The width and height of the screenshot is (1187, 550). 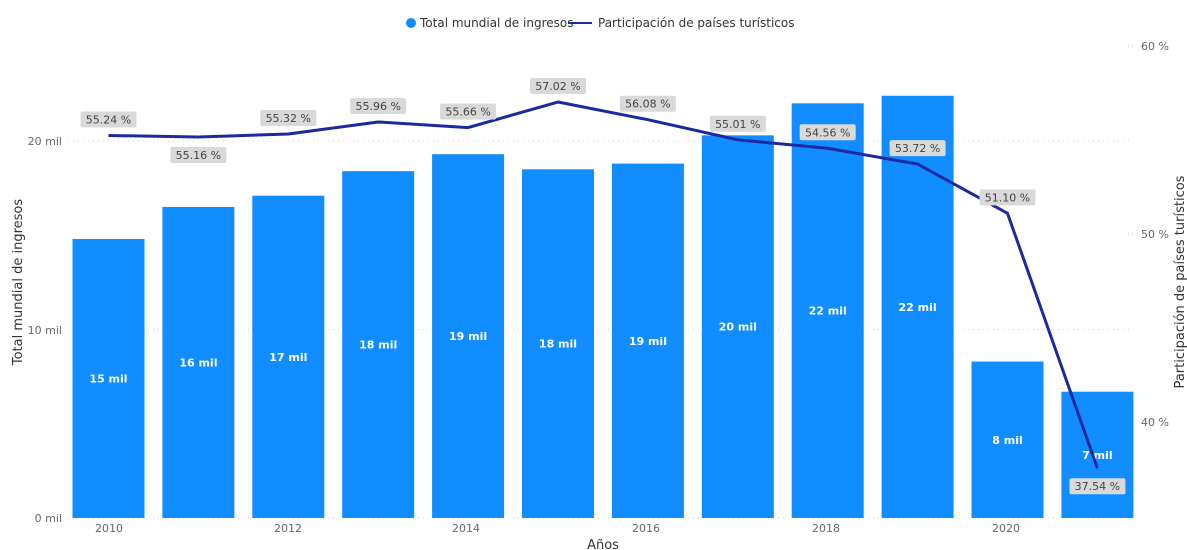 What do you see at coordinates (826, 528) in the screenshot?
I see `x-tick: 2018` at bounding box center [826, 528].